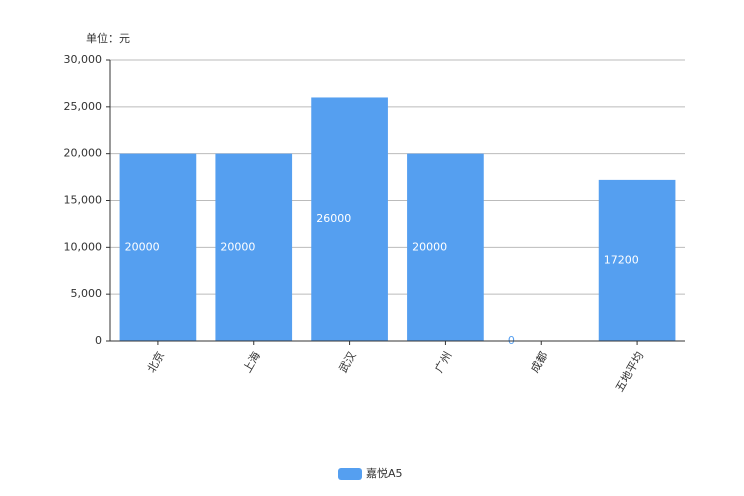 The width and height of the screenshot is (744, 496). I want to click on x-tick-label: 武汉, so click(348, 363).